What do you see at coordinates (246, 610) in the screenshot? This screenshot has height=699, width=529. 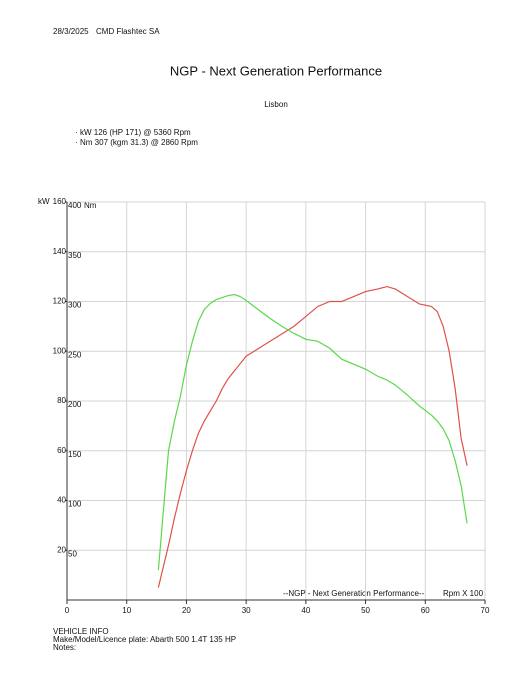 I see `x-tick-label: 30` at bounding box center [246, 610].